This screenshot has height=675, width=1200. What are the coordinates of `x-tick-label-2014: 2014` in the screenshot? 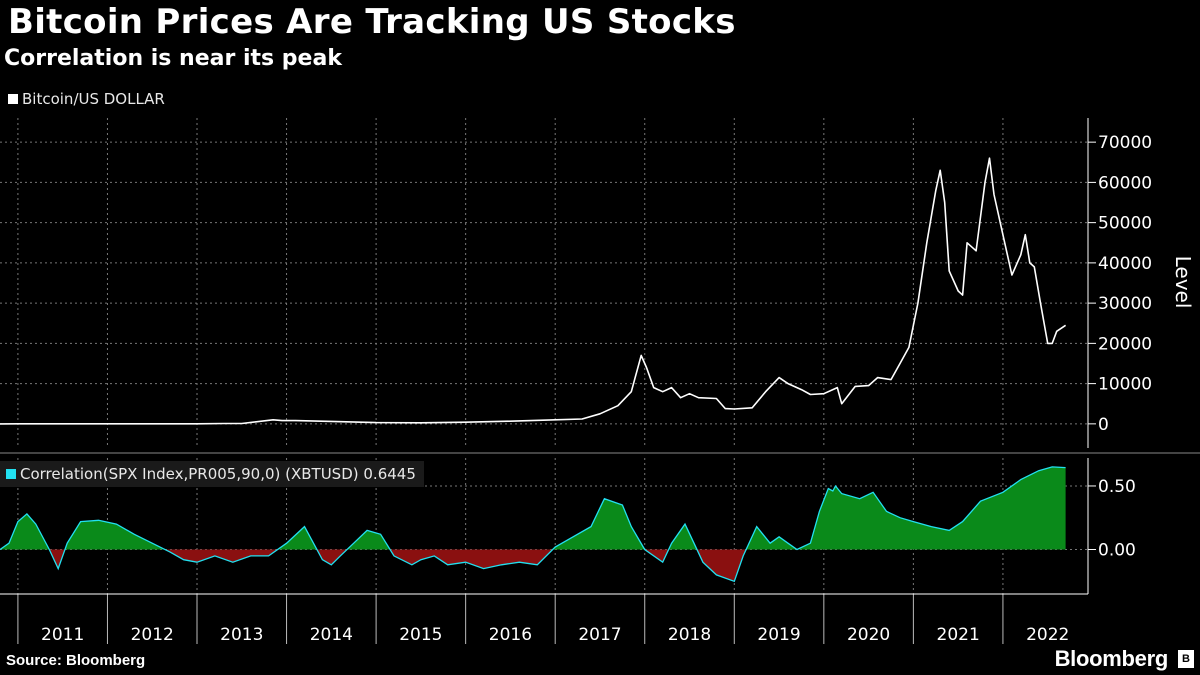 It's located at (331, 635).